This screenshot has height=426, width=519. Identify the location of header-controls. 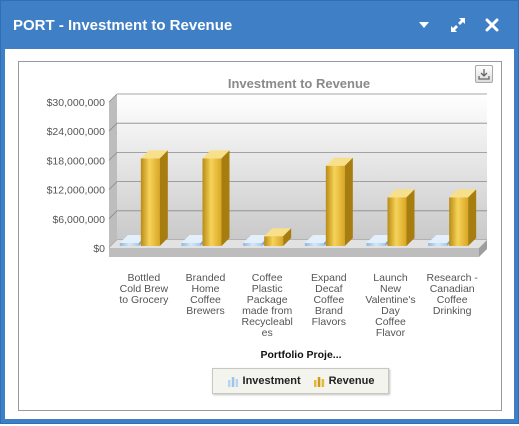
(458, 25).